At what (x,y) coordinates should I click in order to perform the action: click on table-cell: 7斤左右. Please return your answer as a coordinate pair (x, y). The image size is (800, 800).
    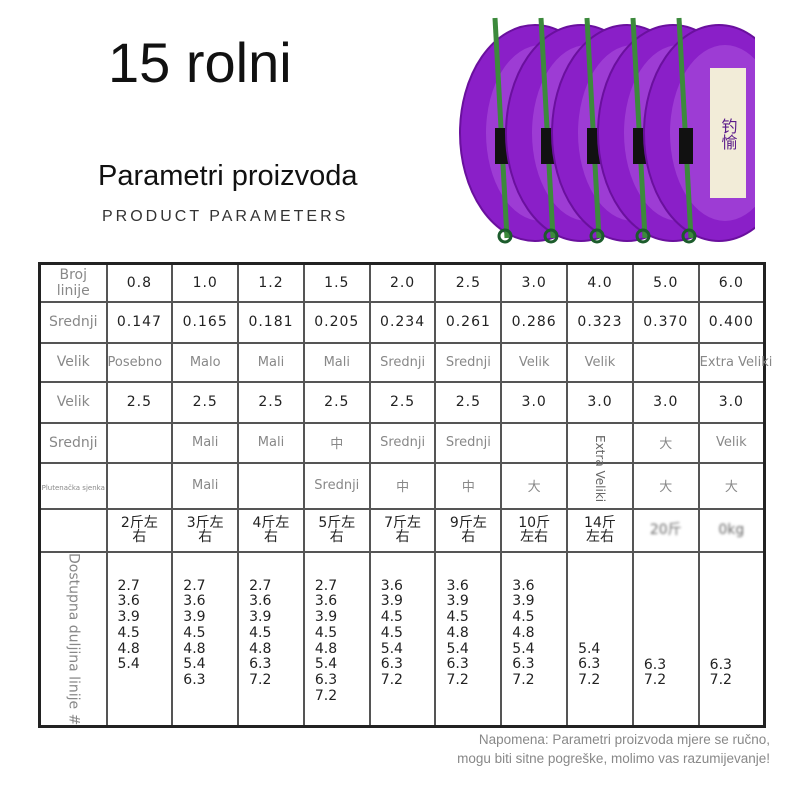
    Looking at the image, I should click on (402, 530).